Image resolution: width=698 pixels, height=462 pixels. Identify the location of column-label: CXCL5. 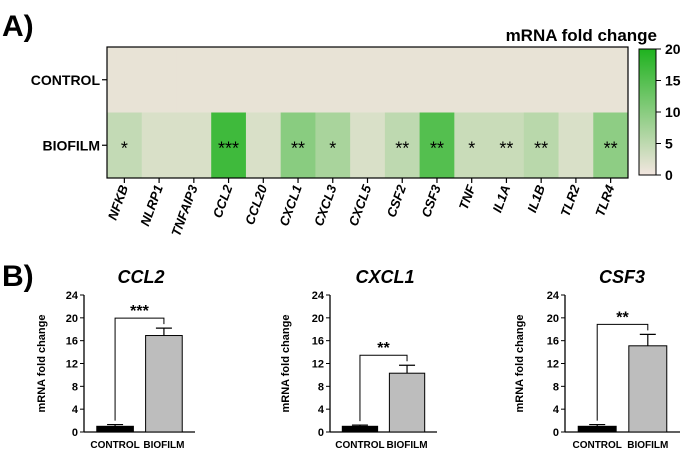
(360, 205).